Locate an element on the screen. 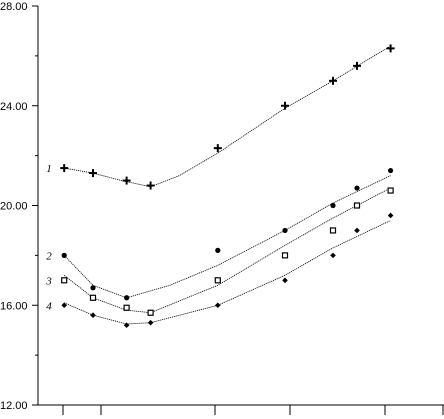  series-label-4: 4 is located at coordinates (49, 306).